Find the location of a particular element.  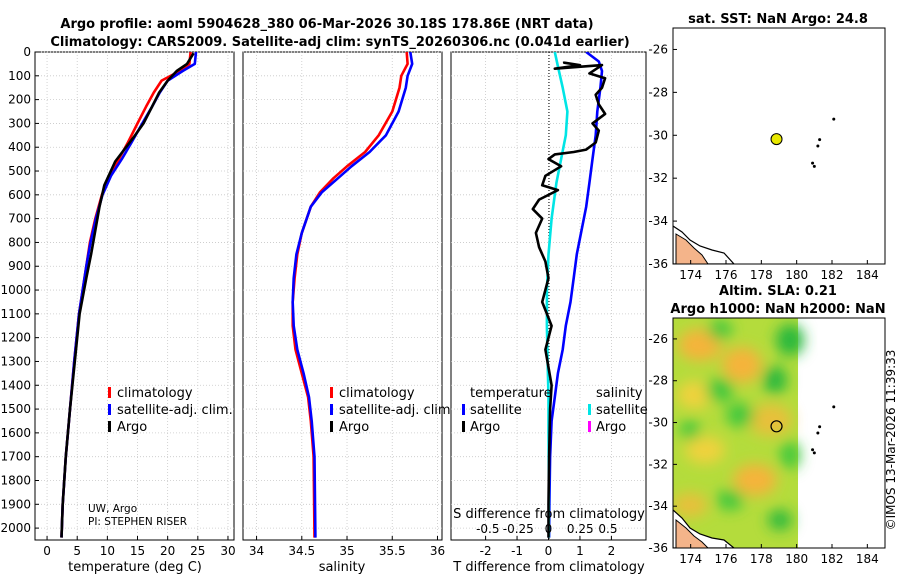

longitude-tick-label: 178 is located at coordinates (761, 559).